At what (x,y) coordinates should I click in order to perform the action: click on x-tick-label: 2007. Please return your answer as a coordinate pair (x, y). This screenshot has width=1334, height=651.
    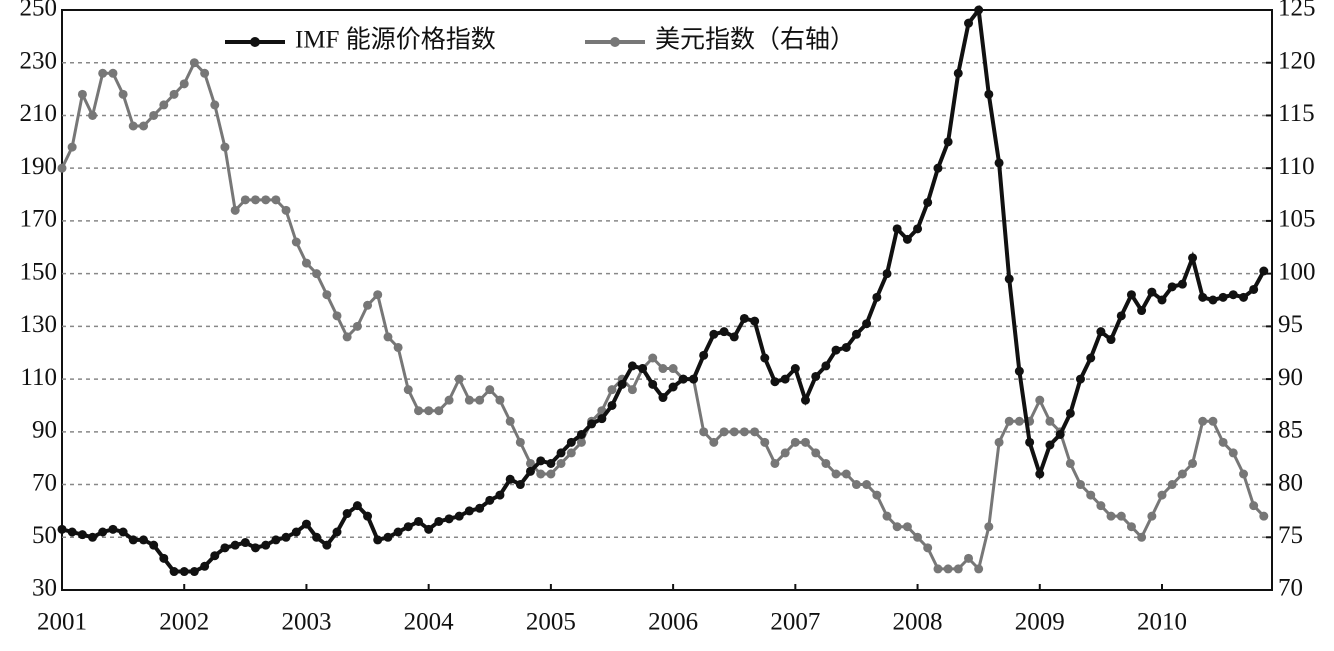
    Looking at the image, I should click on (795, 622).